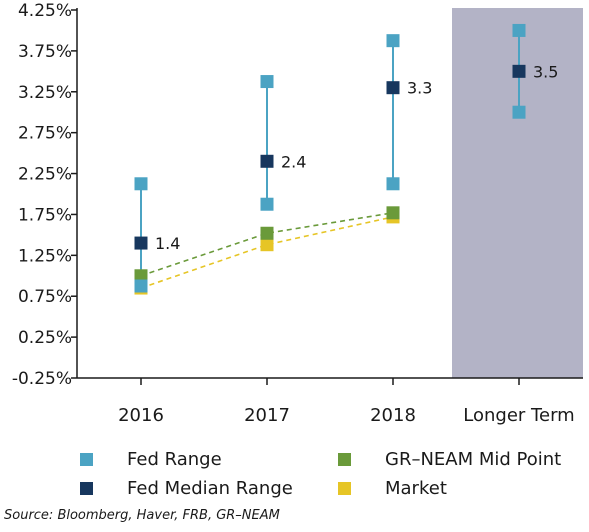 The height and width of the screenshot is (532, 589). What do you see at coordinates (210, 488) in the screenshot?
I see `legend-label-fed-median: Fed Median Range` at bounding box center [210, 488].